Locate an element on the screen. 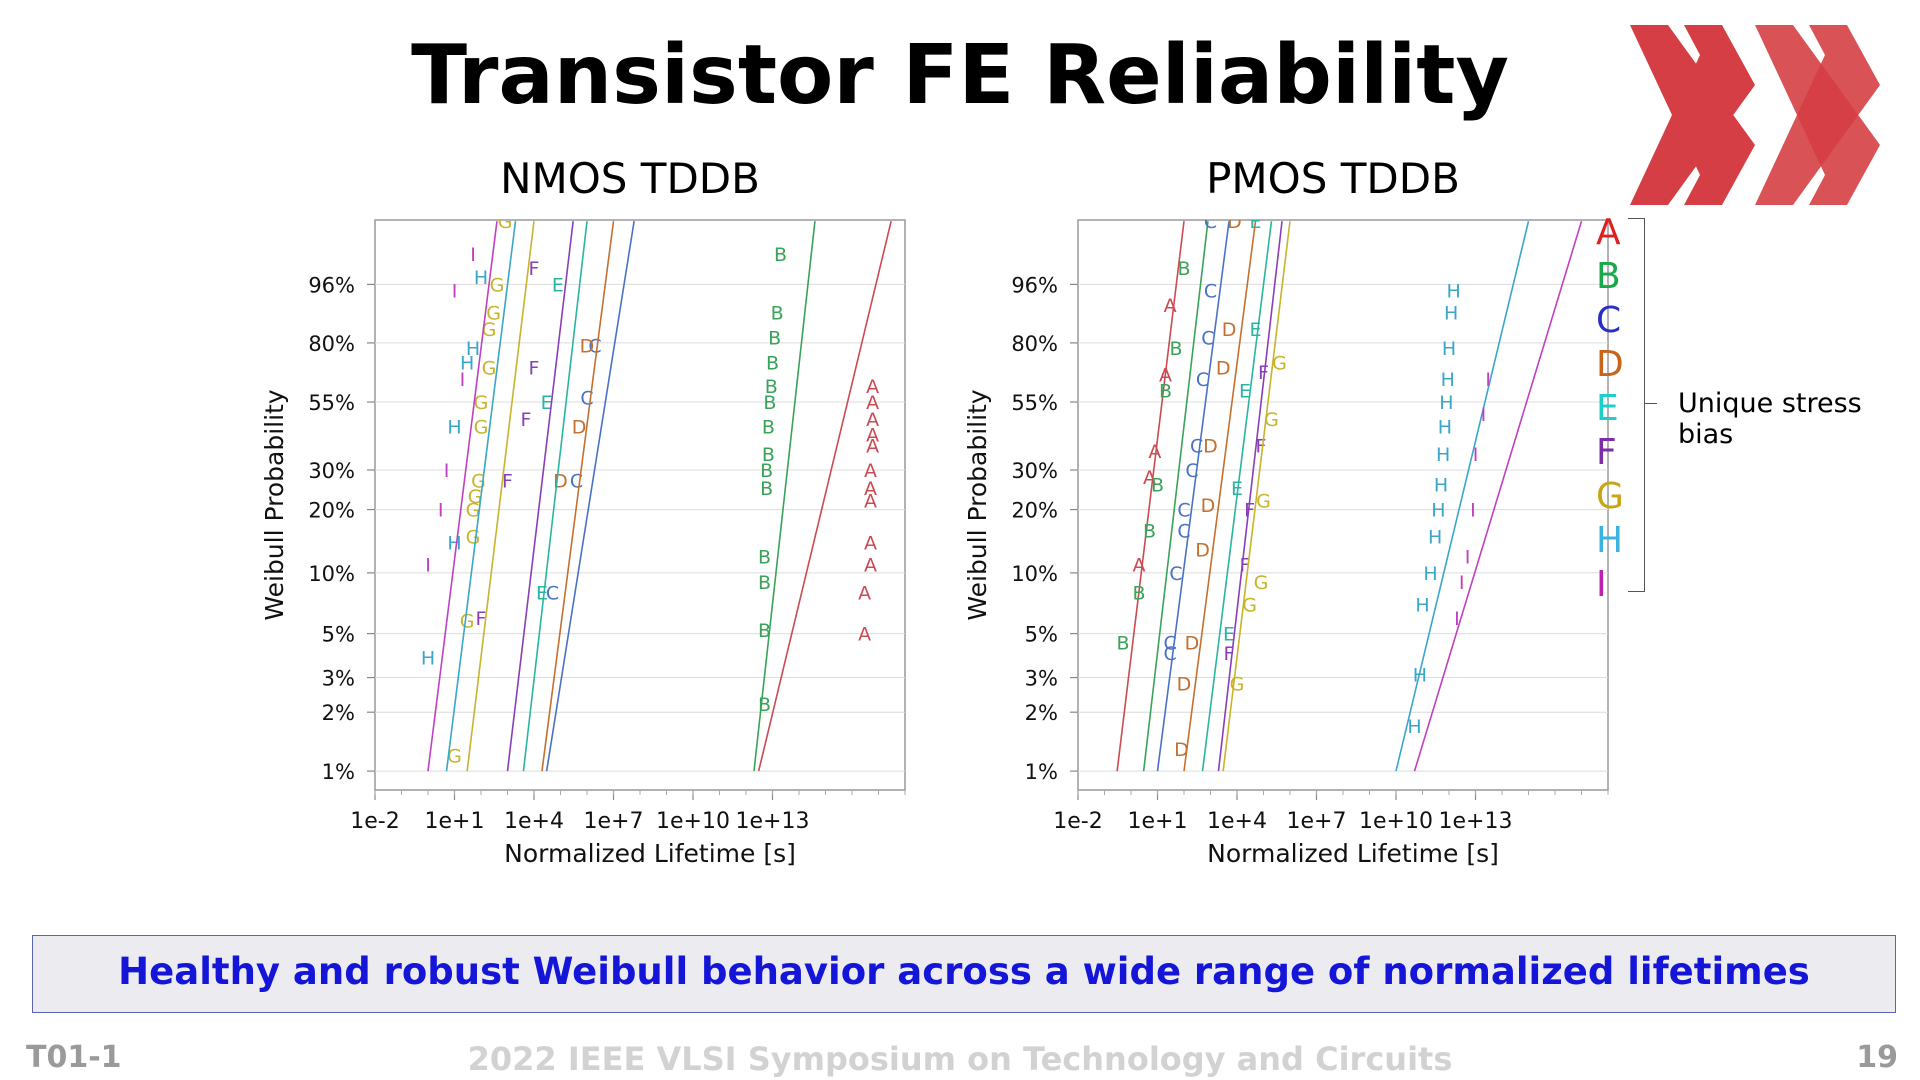  legend-label-i: I is located at coordinates (1601, 584).